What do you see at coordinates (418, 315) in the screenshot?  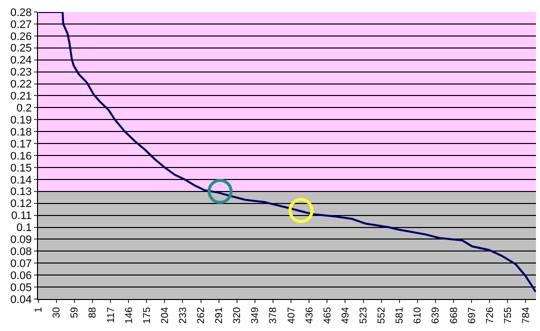 I see `x-tick-label: 610` at bounding box center [418, 315].